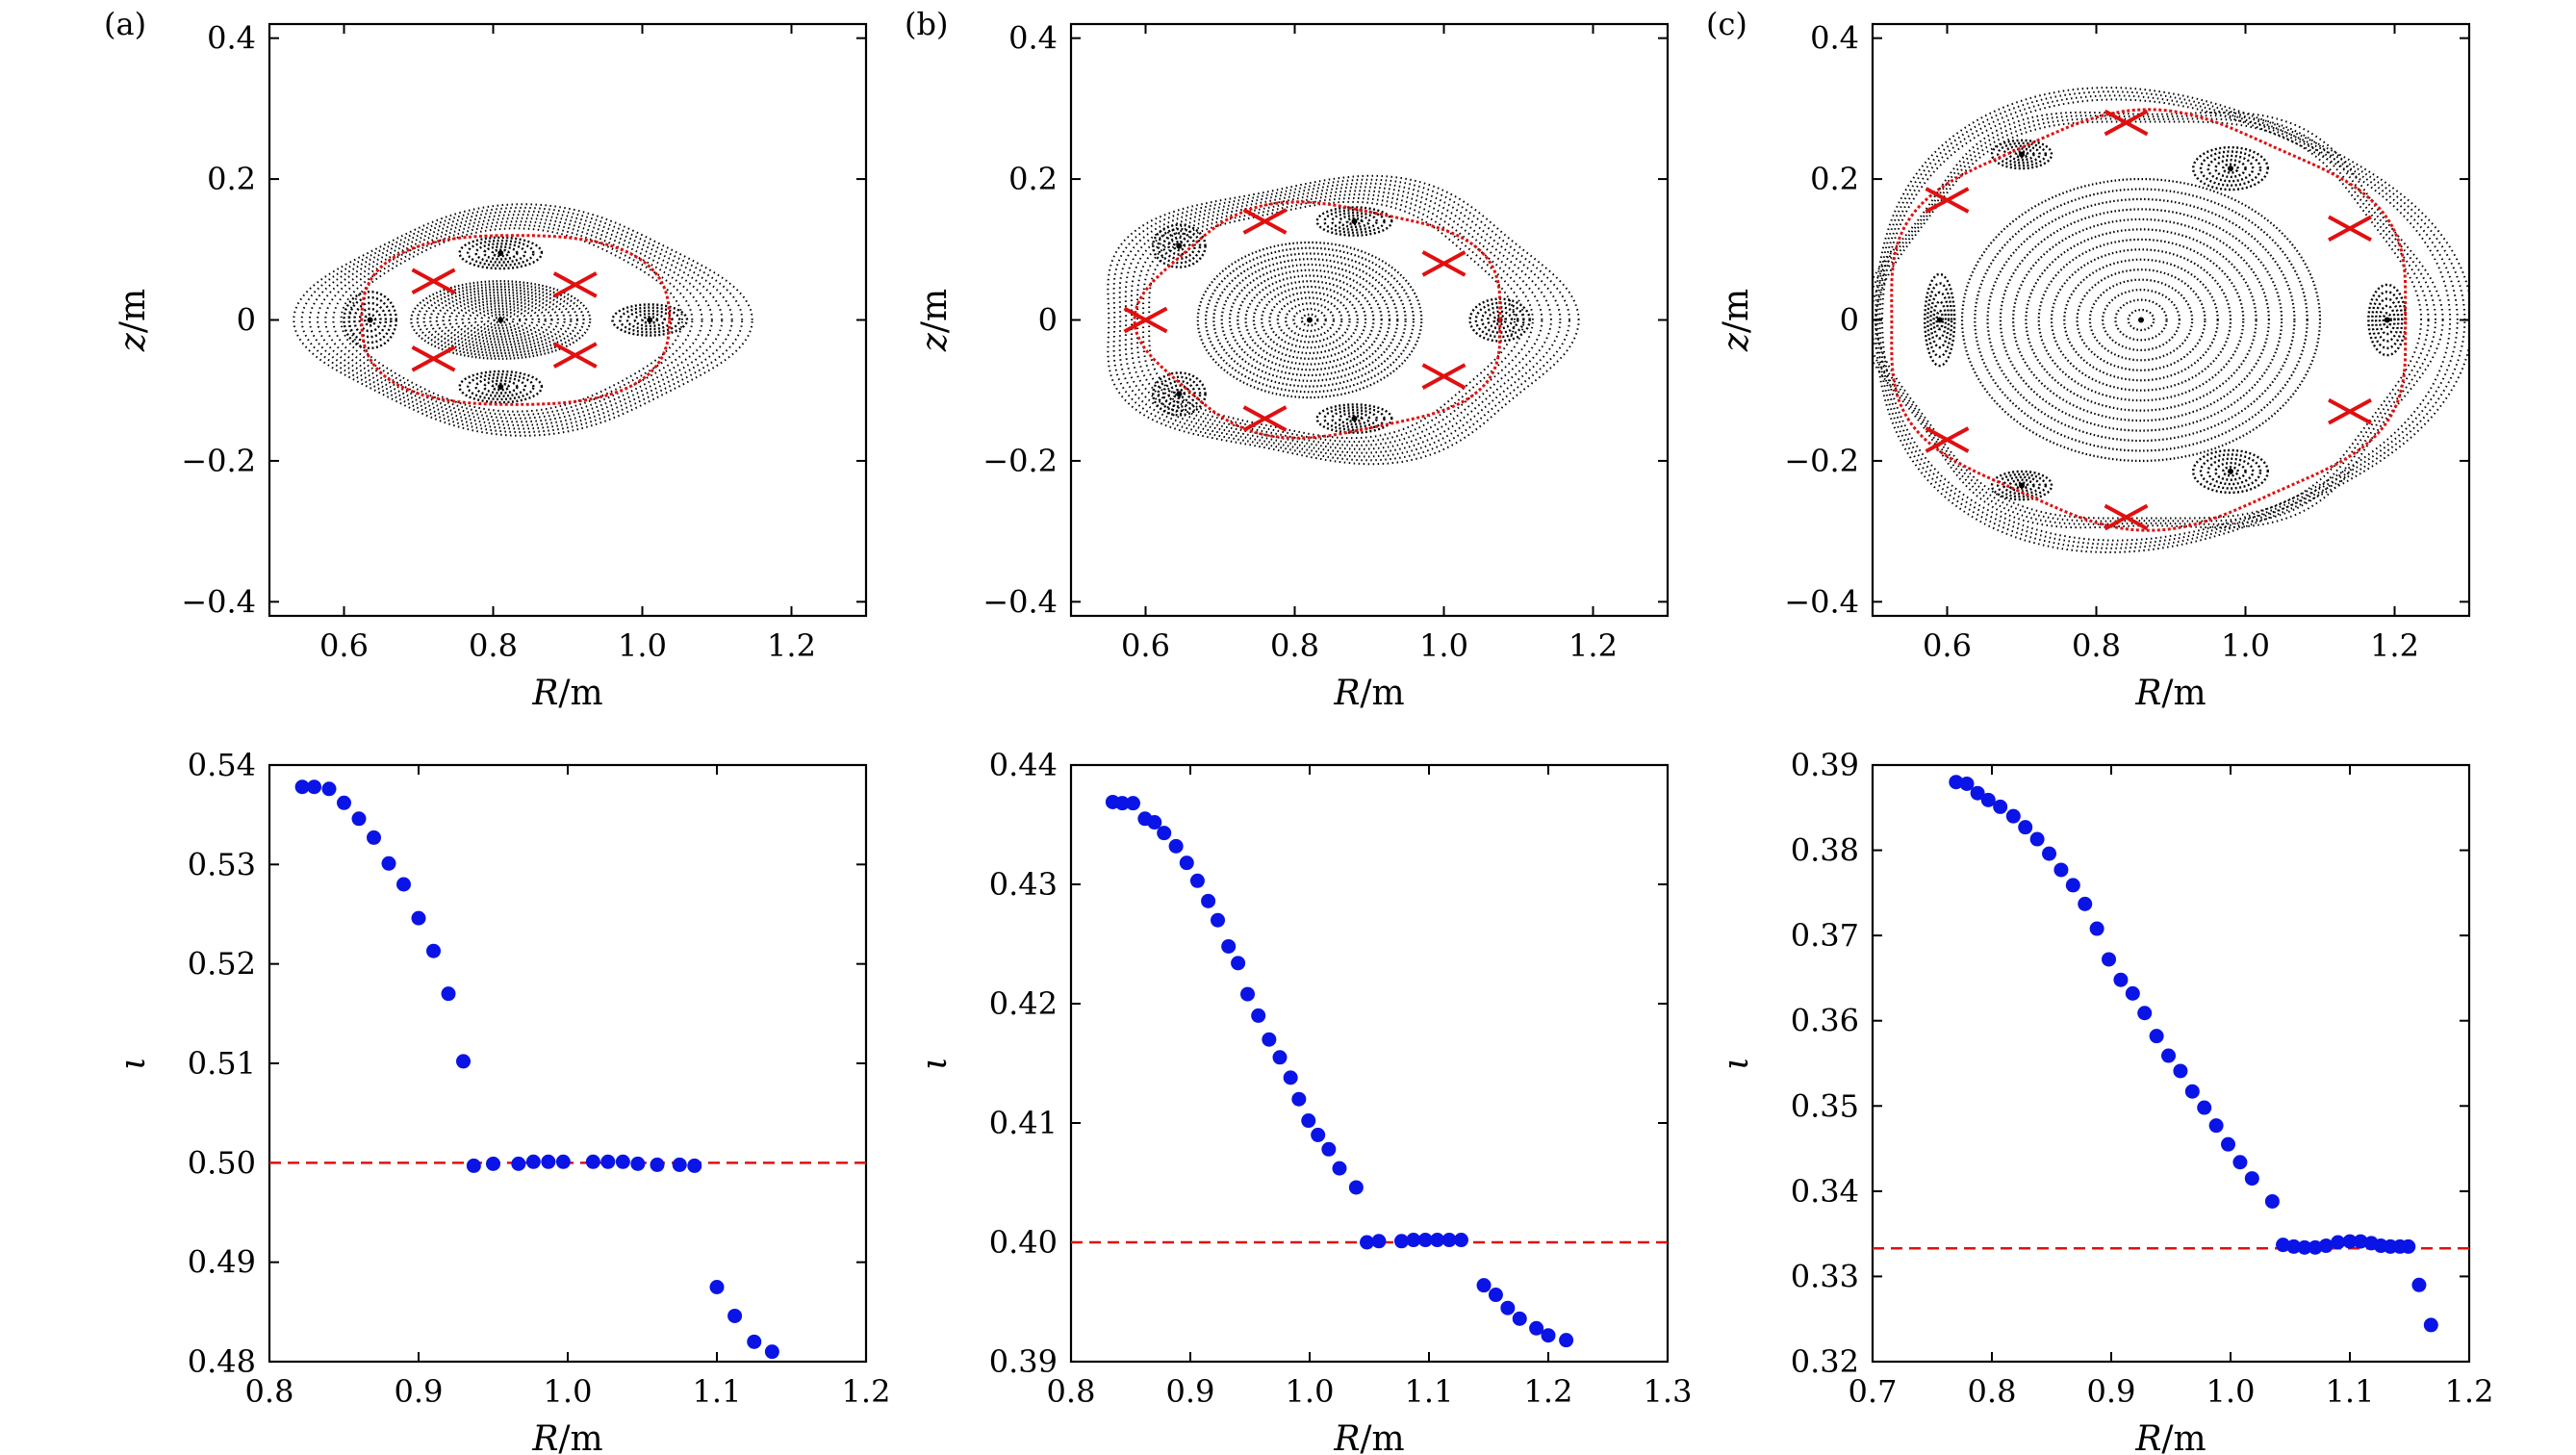  I want to click on y-tick-label: −0.2, so click(1821, 461).